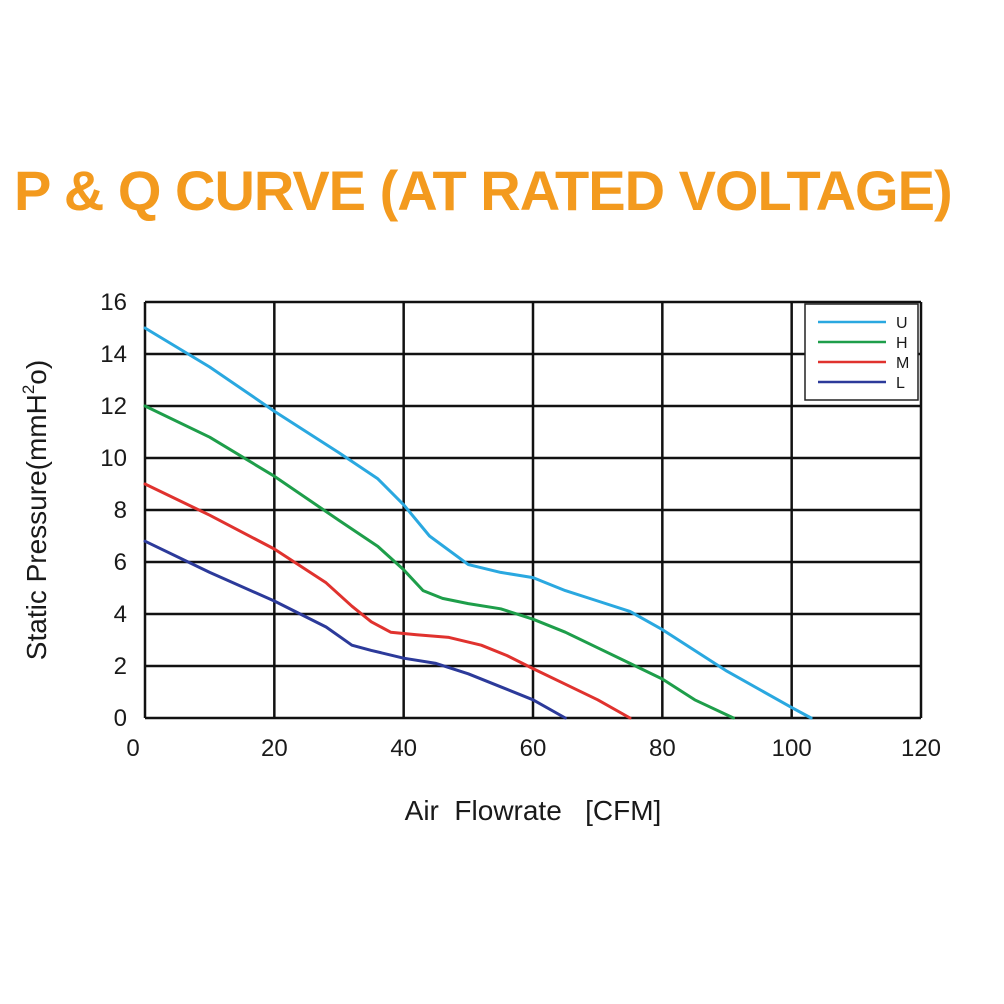  Describe the element at coordinates (533, 810) in the screenshot. I see `x-axis-label: Air Flowrate [CFM]` at that location.